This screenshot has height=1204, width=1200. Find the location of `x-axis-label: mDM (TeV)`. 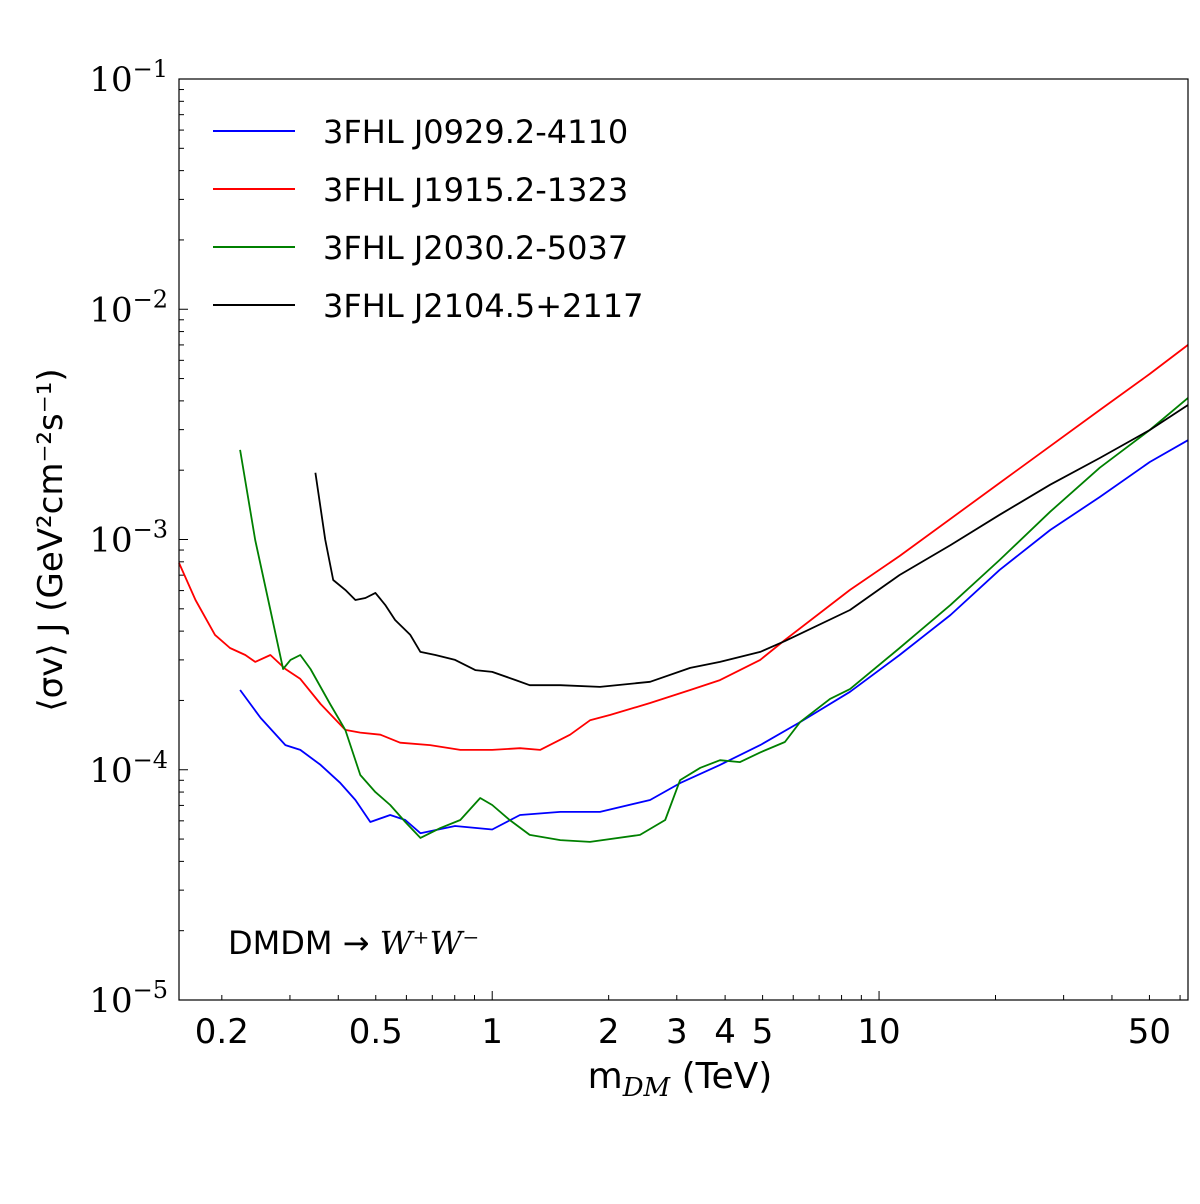

x-axis-label: mDM (TeV) is located at coordinates (680, 1079).